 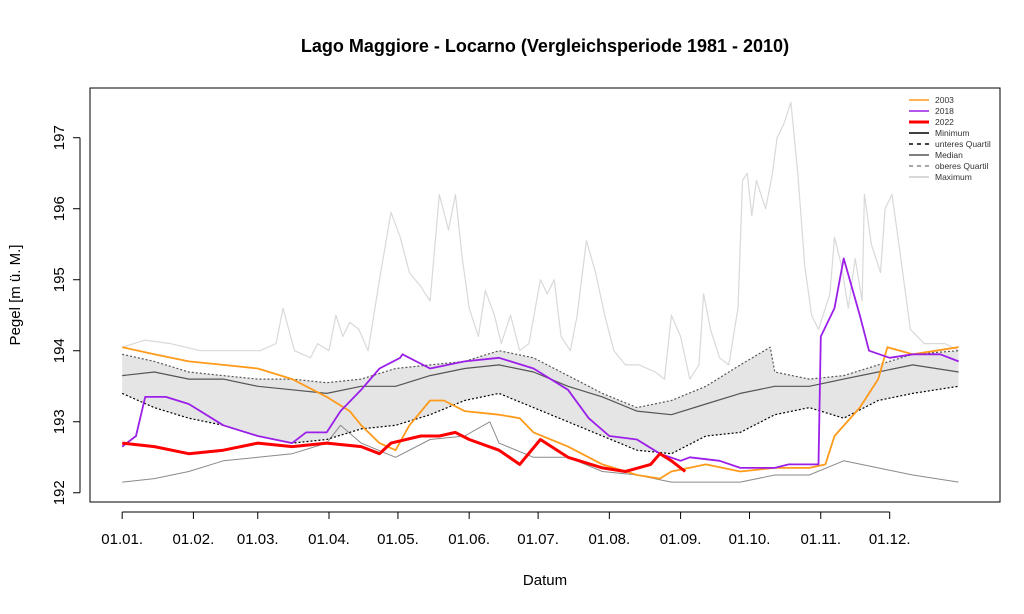 I want to click on x-tick-label: 01.04., so click(x=329, y=539).